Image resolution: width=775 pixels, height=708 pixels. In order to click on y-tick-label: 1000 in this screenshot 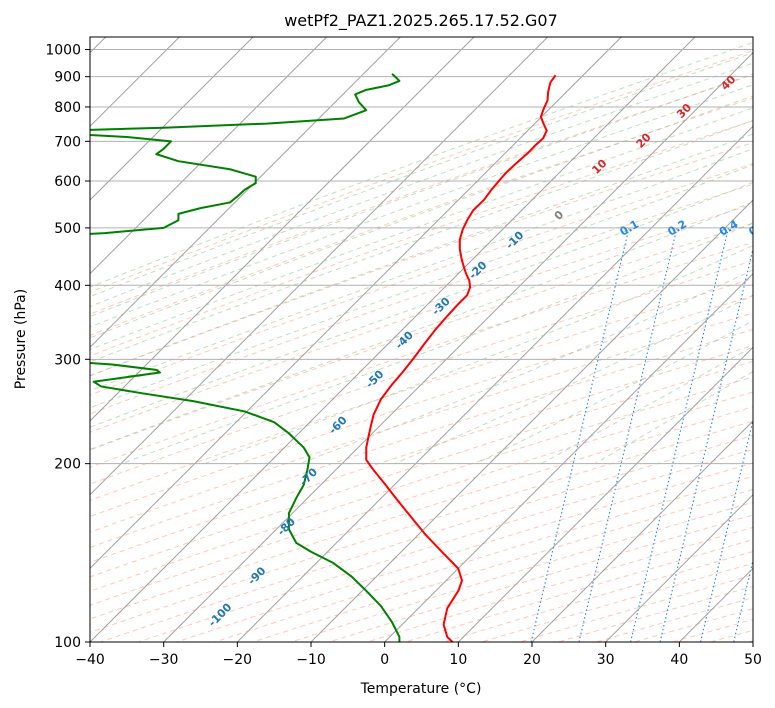, I will do `click(63, 51)`.